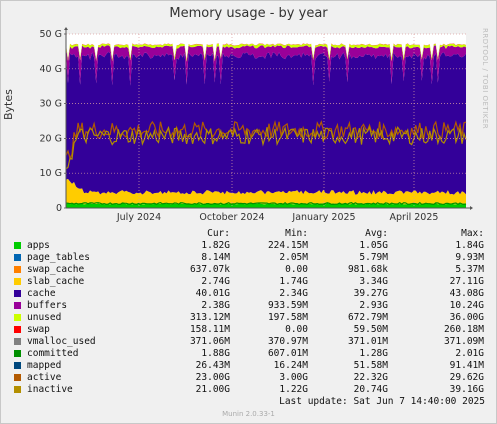 The height and width of the screenshot is (424, 497). I want to click on ytick-label: 0, so click(59, 208).